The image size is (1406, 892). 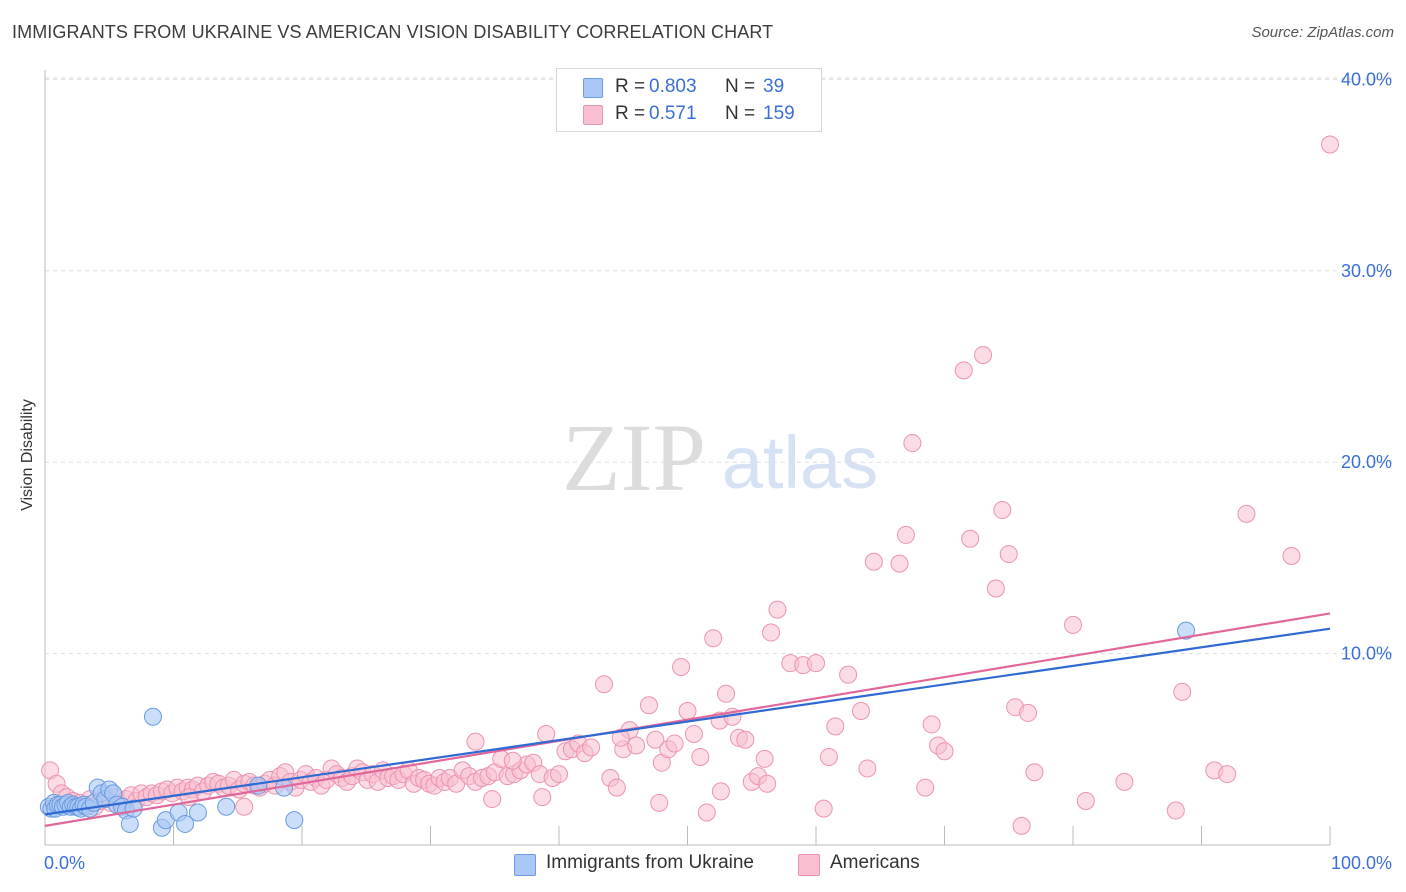 What do you see at coordinates (1322, 32) in the screenshot?
I see `source-label: Source: ZipAtlas.com` at bounding box center [1322, 32].